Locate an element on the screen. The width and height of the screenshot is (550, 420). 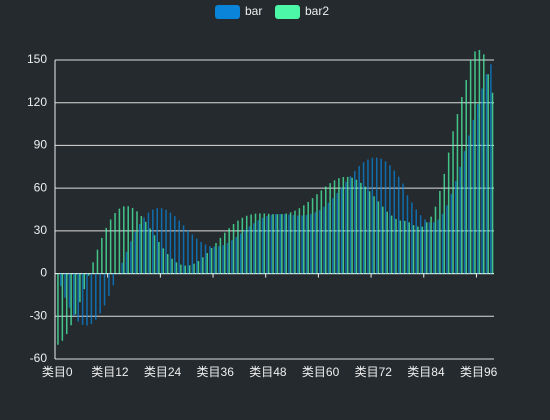
x-tick-label: 类目48 is located at coordinates (268, 372).